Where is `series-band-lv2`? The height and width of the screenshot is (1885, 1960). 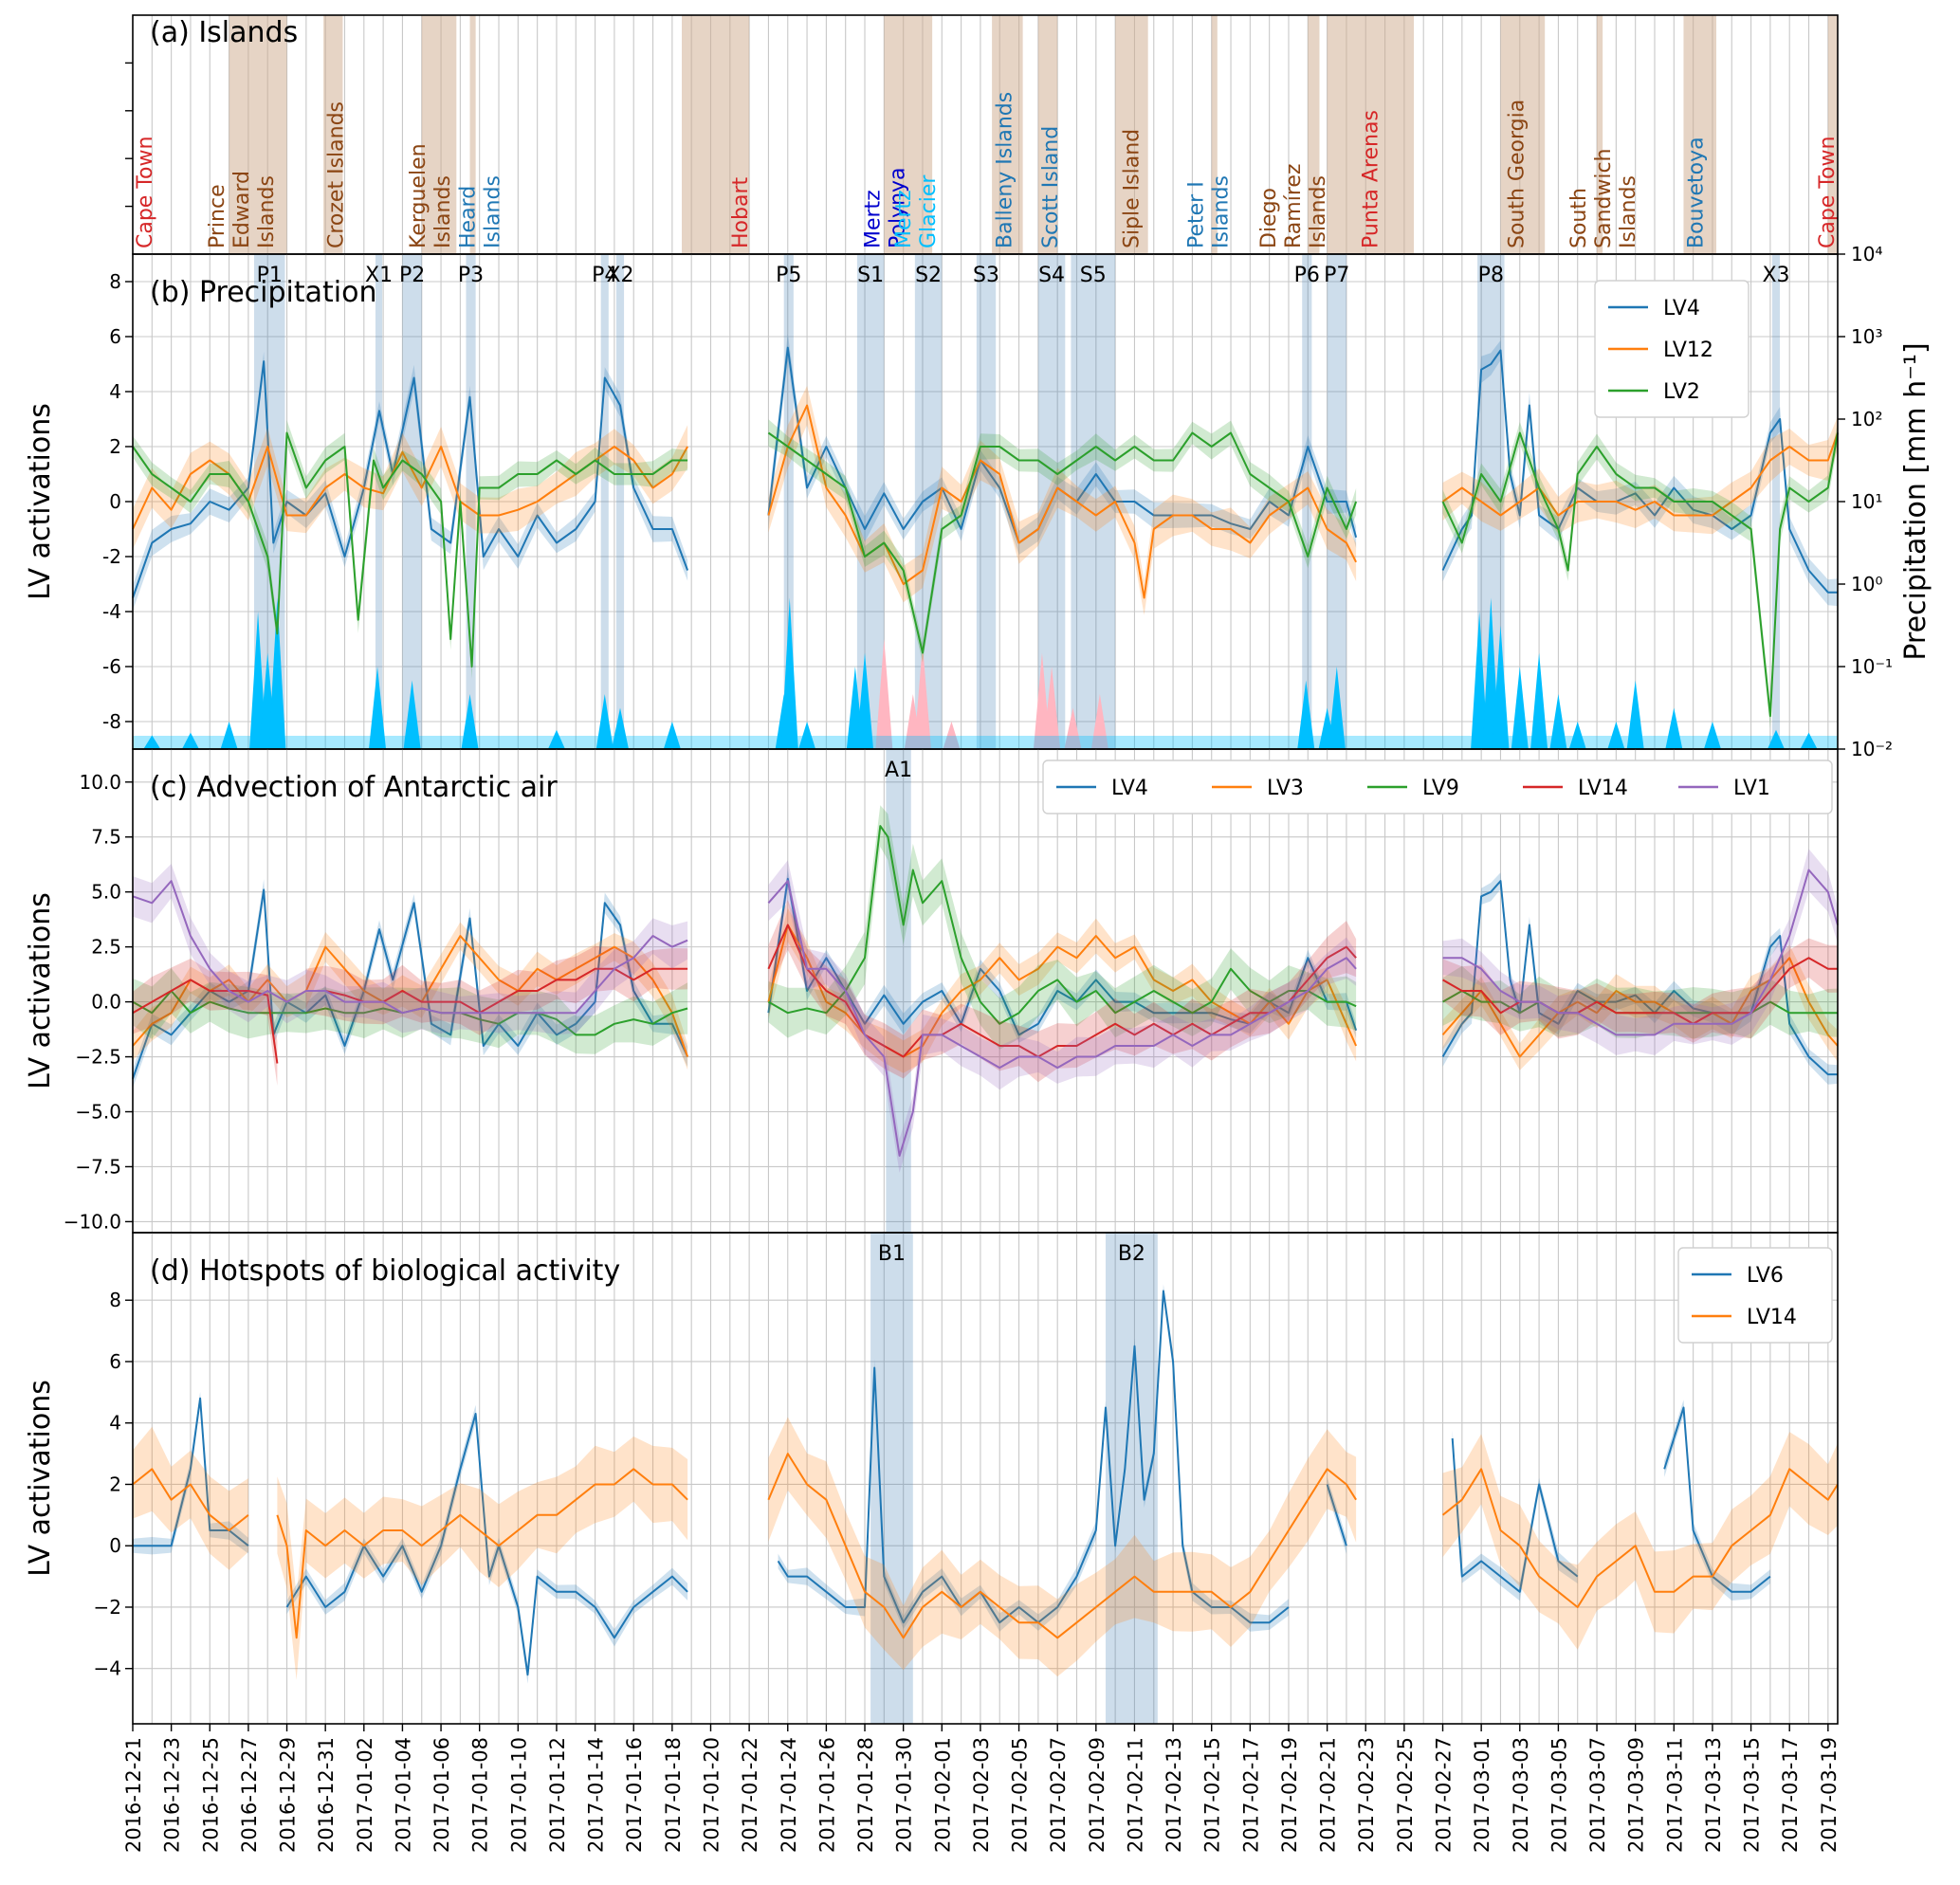 series-band-lv2 is located at coordinates (1062, 541).